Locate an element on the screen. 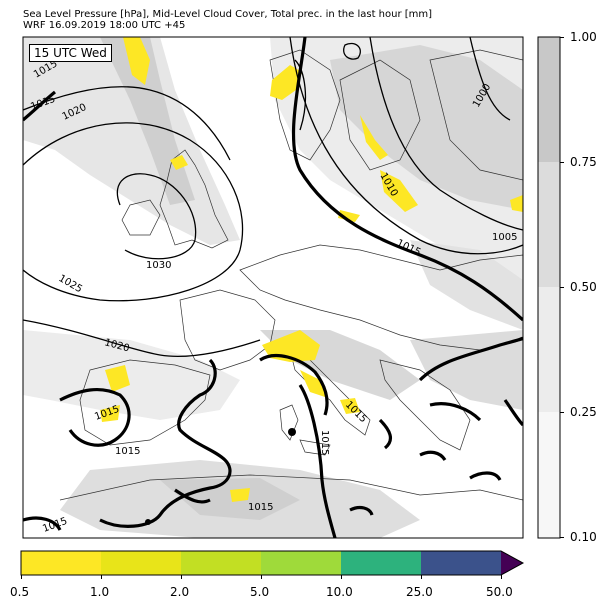  cloud-tick-label: 0.25 is located at coordinates (583, 412).